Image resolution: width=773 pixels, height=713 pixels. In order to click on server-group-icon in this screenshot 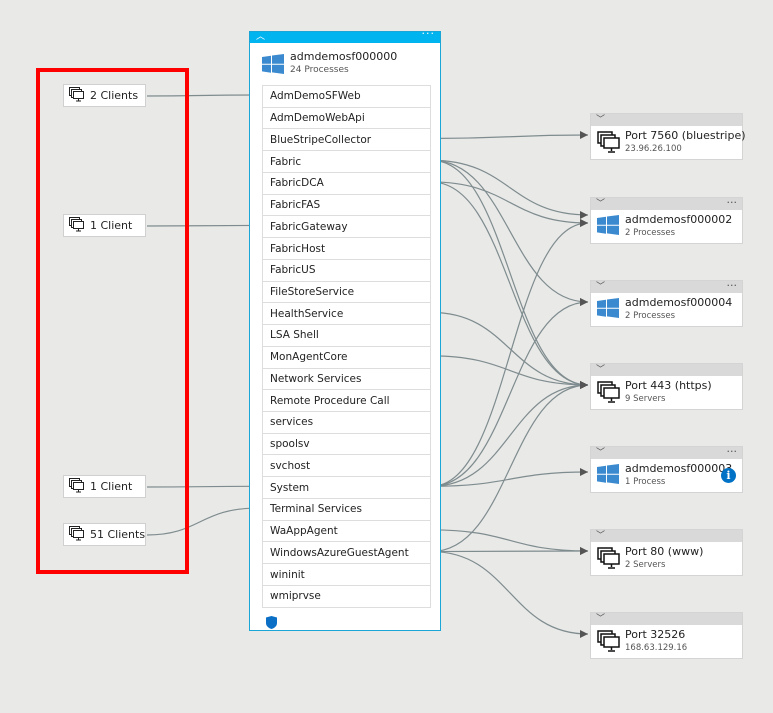, I will do `click(609, 560)`.